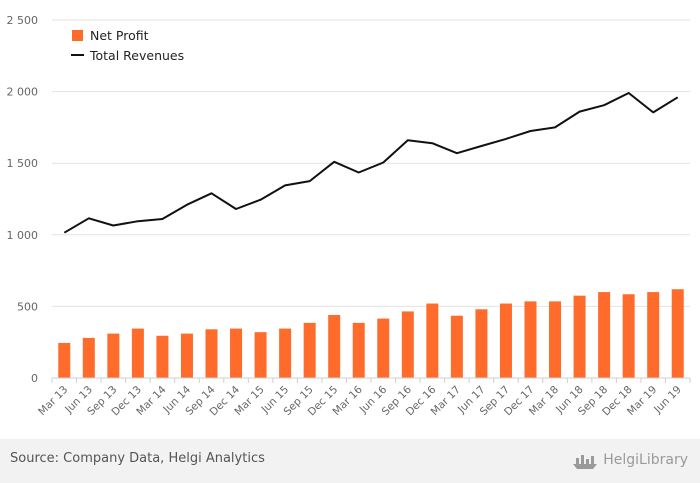  What do you see at coordinates (77, 35) in the screenshot?
I see `legend-swatch-net-profit` at bounding box center [77, 35].